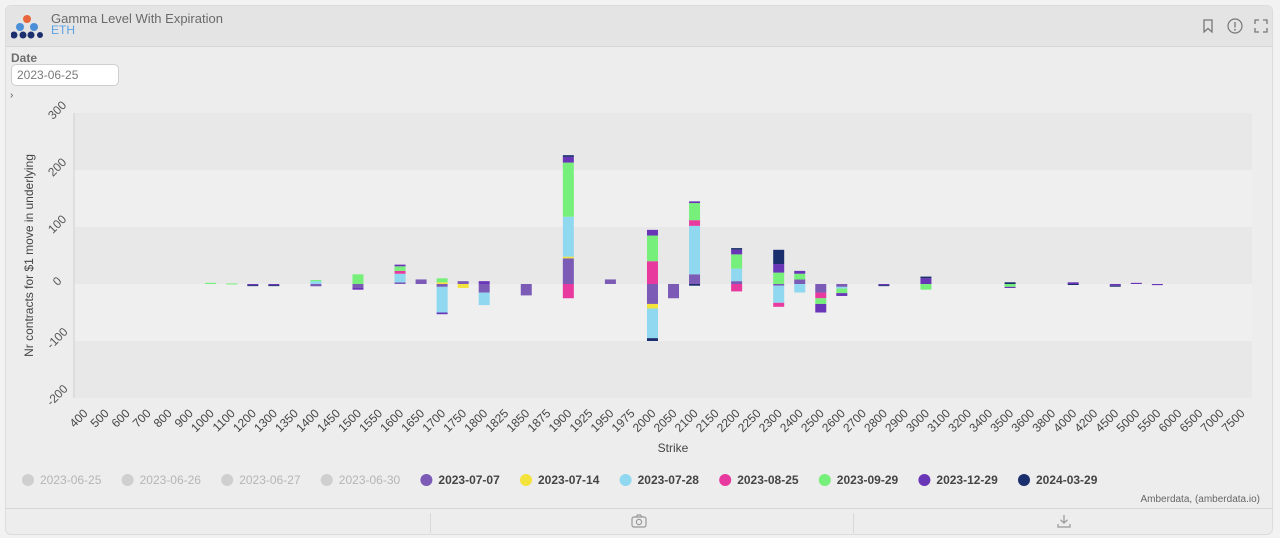  What do you see at coordinates (57, 167) in the screenshot?
I see `y-tick-label: 200` at bounding box center [57, 167].